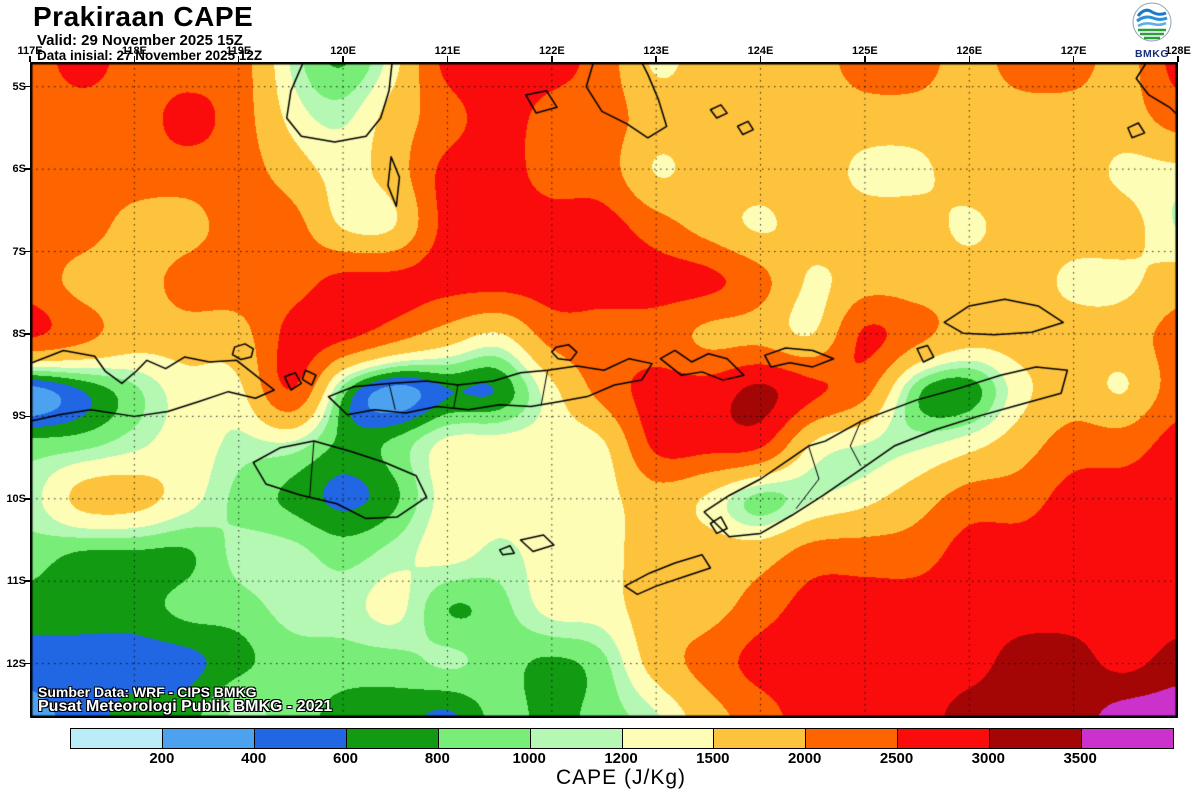 This screenshot has height=800, width=1200. I want to click on lat-label: 11S, so click(16, 581).